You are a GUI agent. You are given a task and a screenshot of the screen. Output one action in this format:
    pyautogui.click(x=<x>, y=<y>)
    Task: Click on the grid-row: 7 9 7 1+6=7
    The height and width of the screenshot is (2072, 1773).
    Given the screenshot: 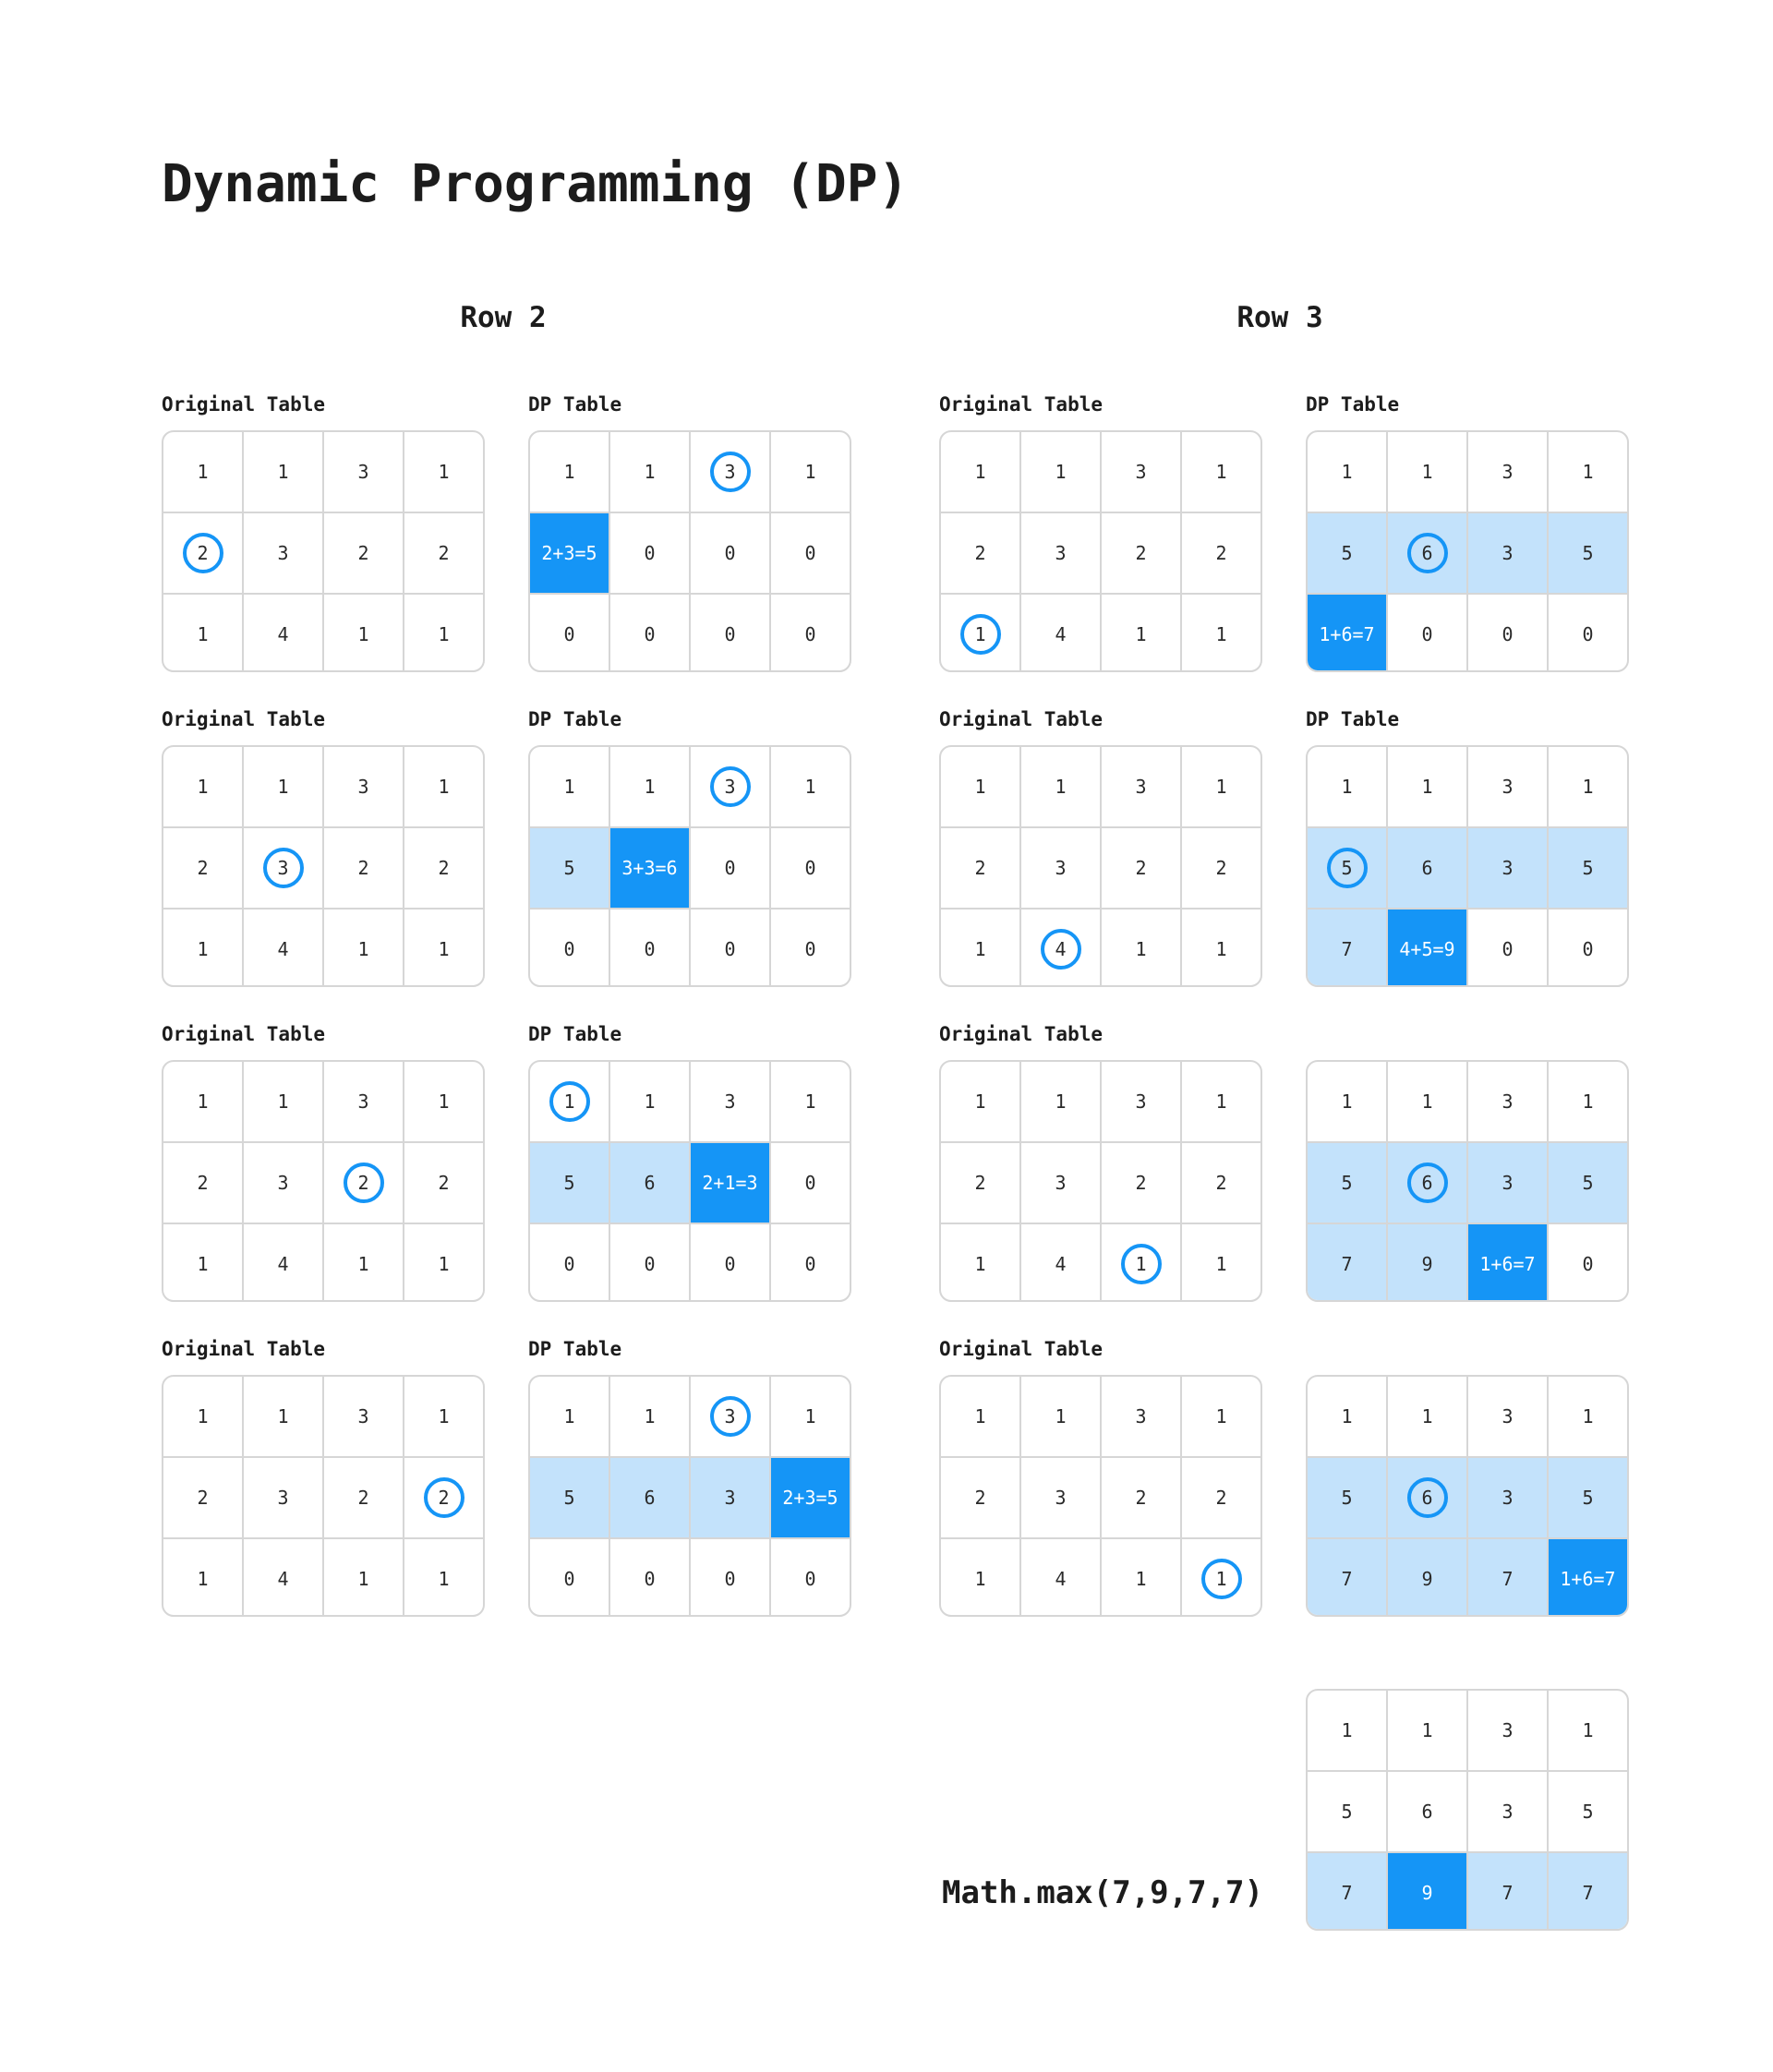 What is the action you would take?
    pyautogui.click(x=1467, y=1576)
    